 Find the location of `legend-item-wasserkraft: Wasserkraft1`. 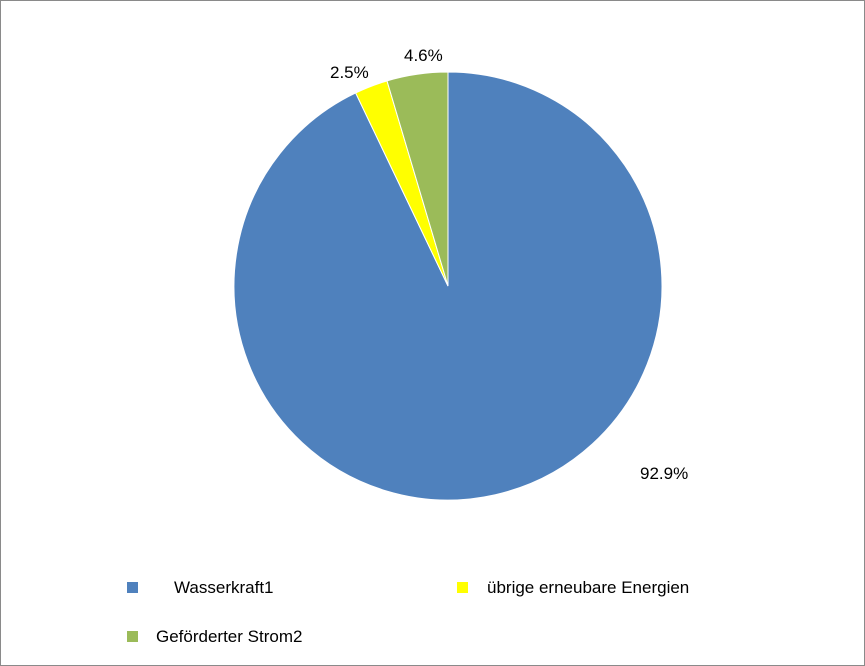

legend-item-wasserkraft: Wasserkraft1 is located at coordinates (200, 587).